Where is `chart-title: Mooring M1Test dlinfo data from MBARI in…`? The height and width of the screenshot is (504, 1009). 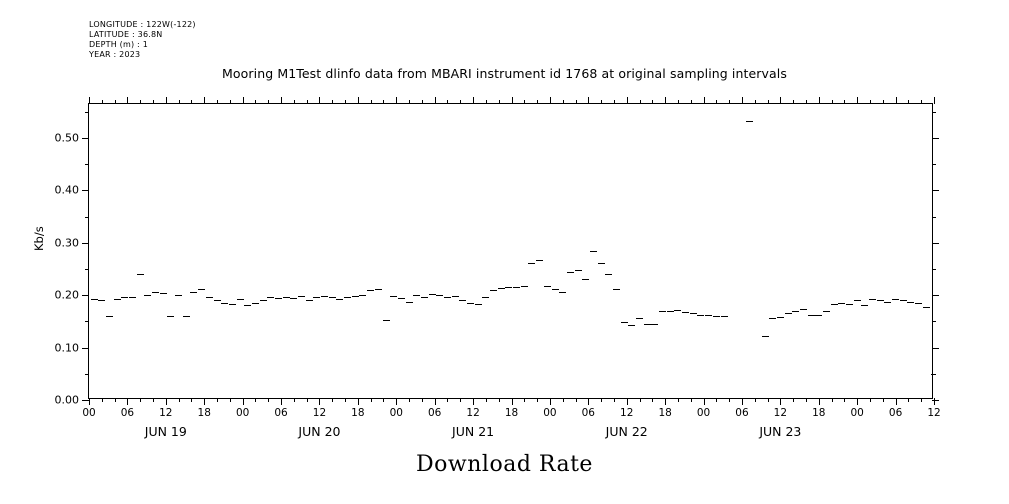 chart-title: Mooring M1Test dlinfo data from MBARI in… is located at coordinates (504, 73).